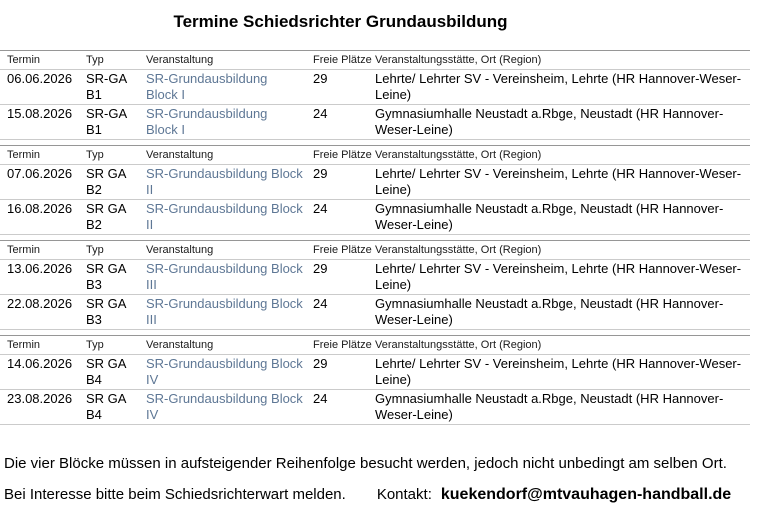  Describe the element at coordinates (40, 113) in the screenshot. I see `cell-termin: 15.08.2026` at that location.